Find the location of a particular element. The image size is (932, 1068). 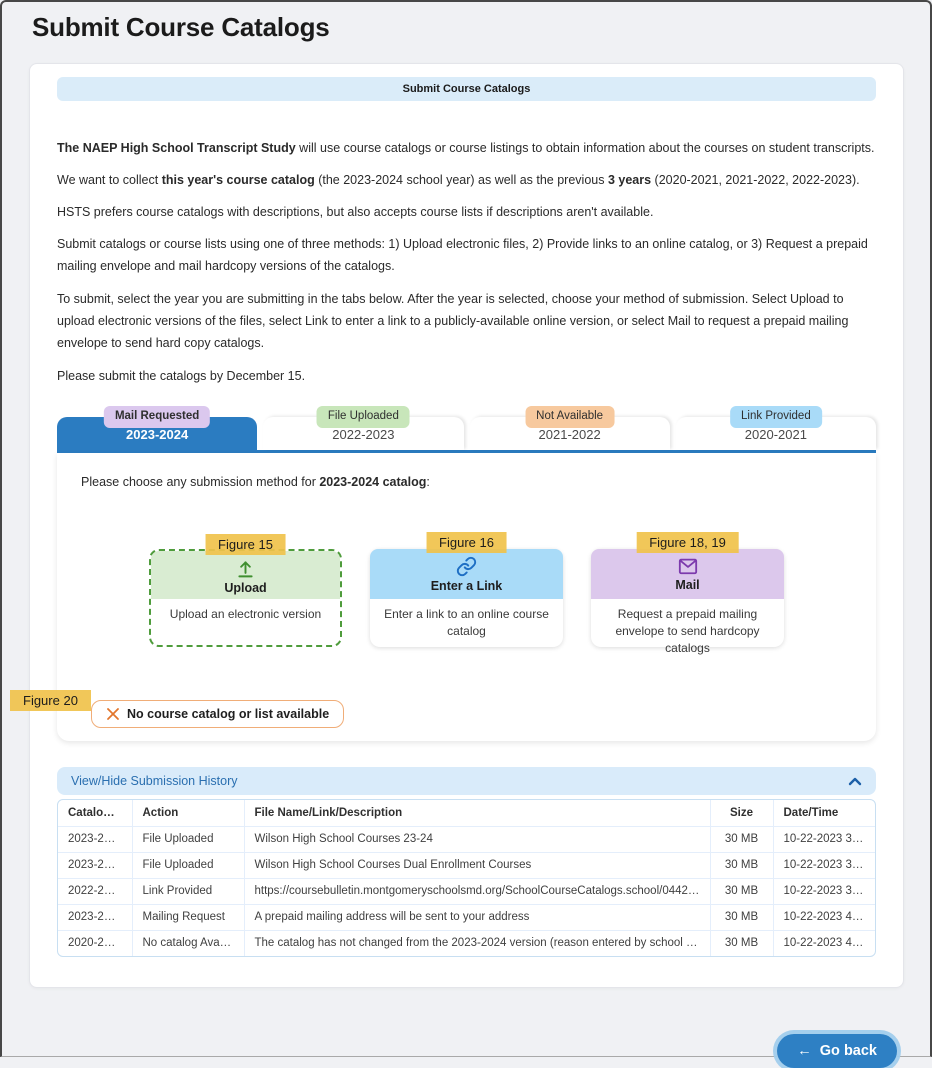

page-footer: ← Go back is located at coordinates (466, 1028).